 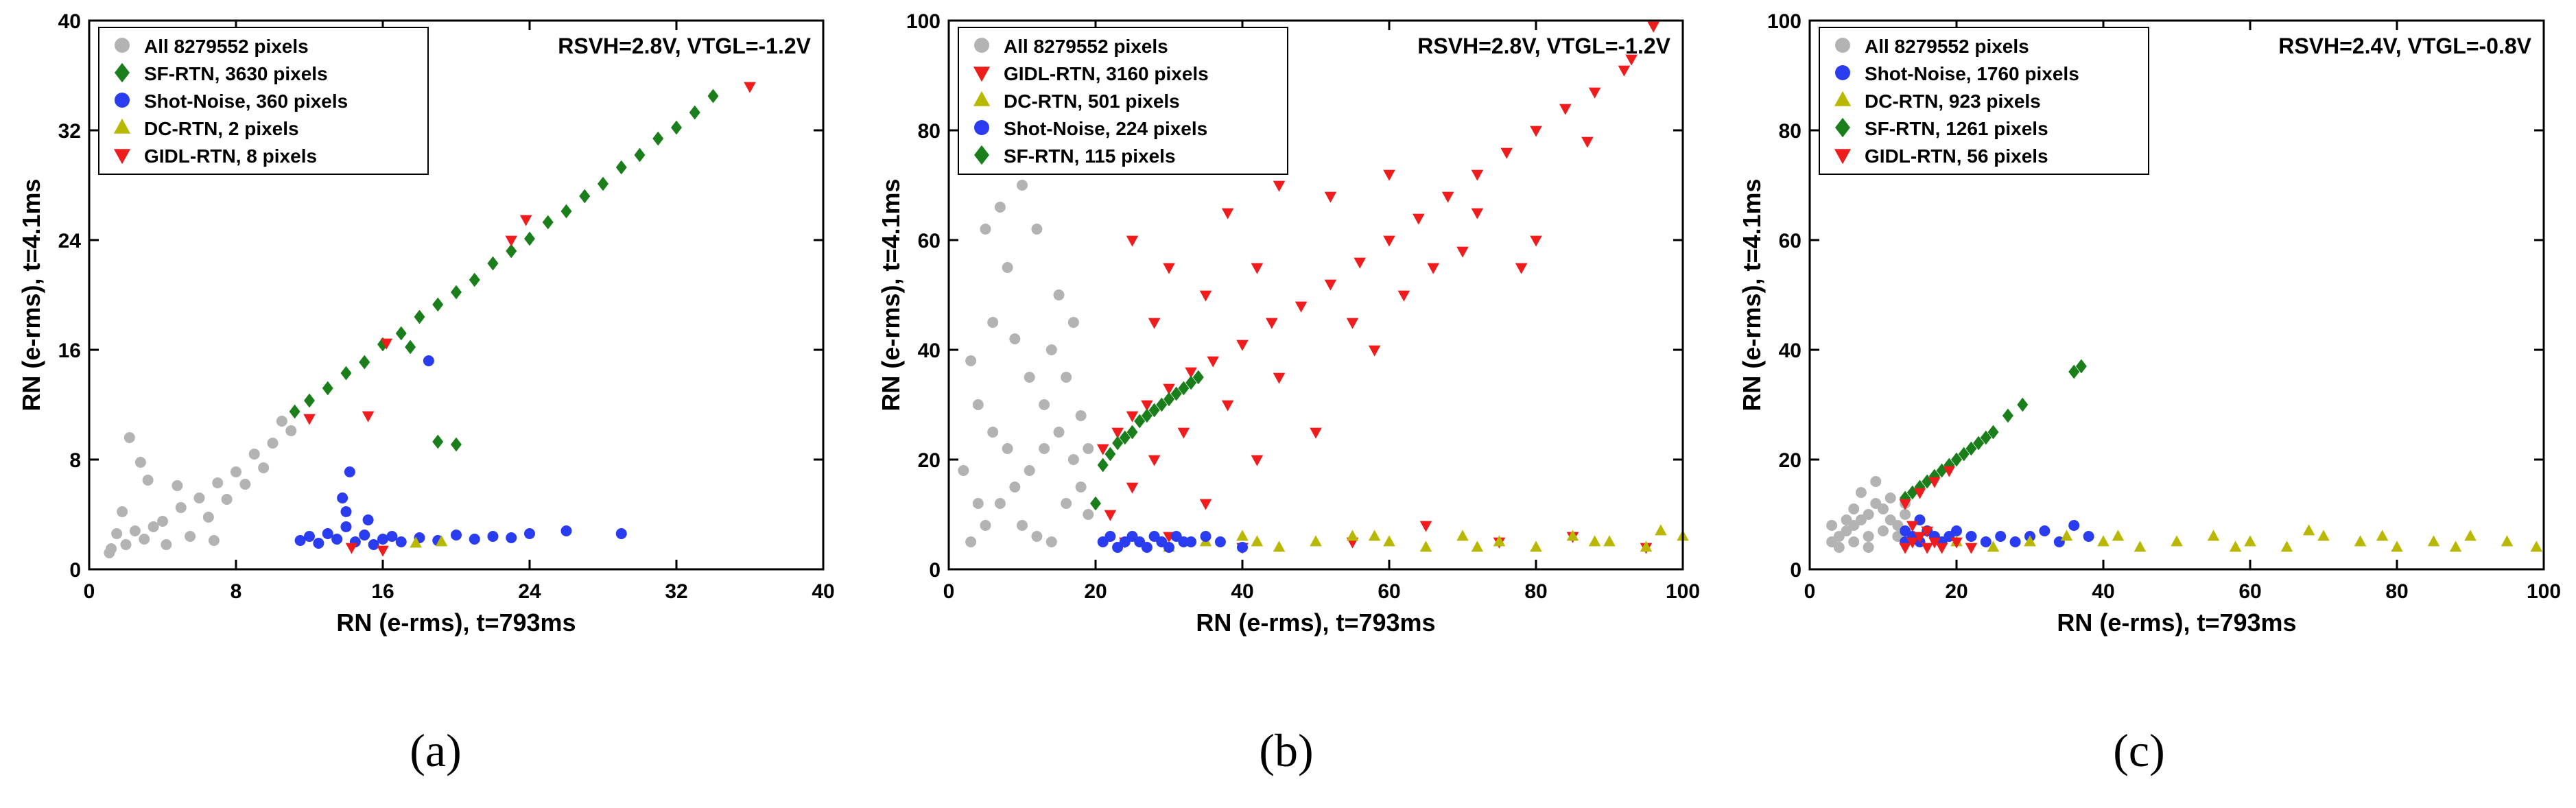 What do you see at coordinates (69, 131) in the screenshot?
I see `y-tick-label: 32` at bounding box center [69, 131].